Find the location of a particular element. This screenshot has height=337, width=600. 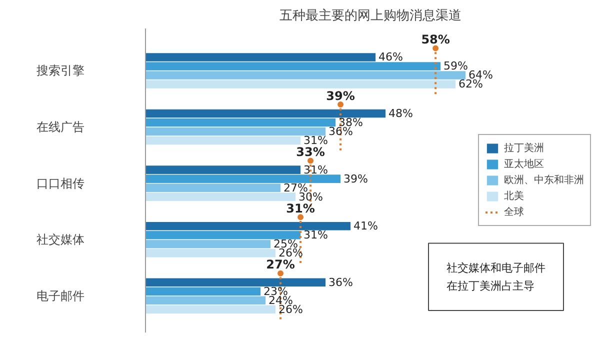

data-label: 33% is located at coordinates (310, 152).